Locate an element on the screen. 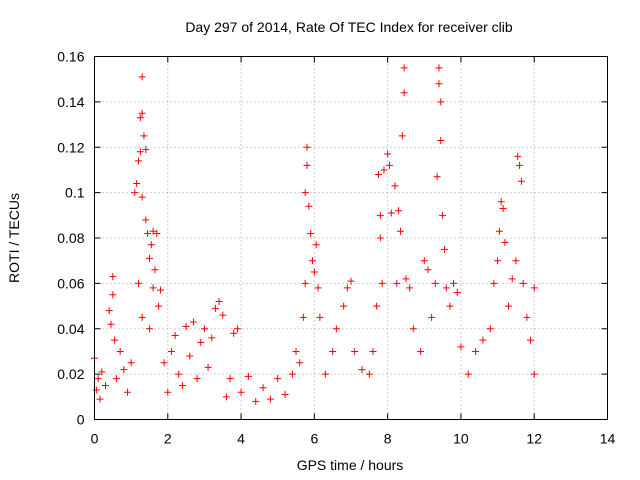  x-tick-label: 8 is located at coordinates (388, 439).